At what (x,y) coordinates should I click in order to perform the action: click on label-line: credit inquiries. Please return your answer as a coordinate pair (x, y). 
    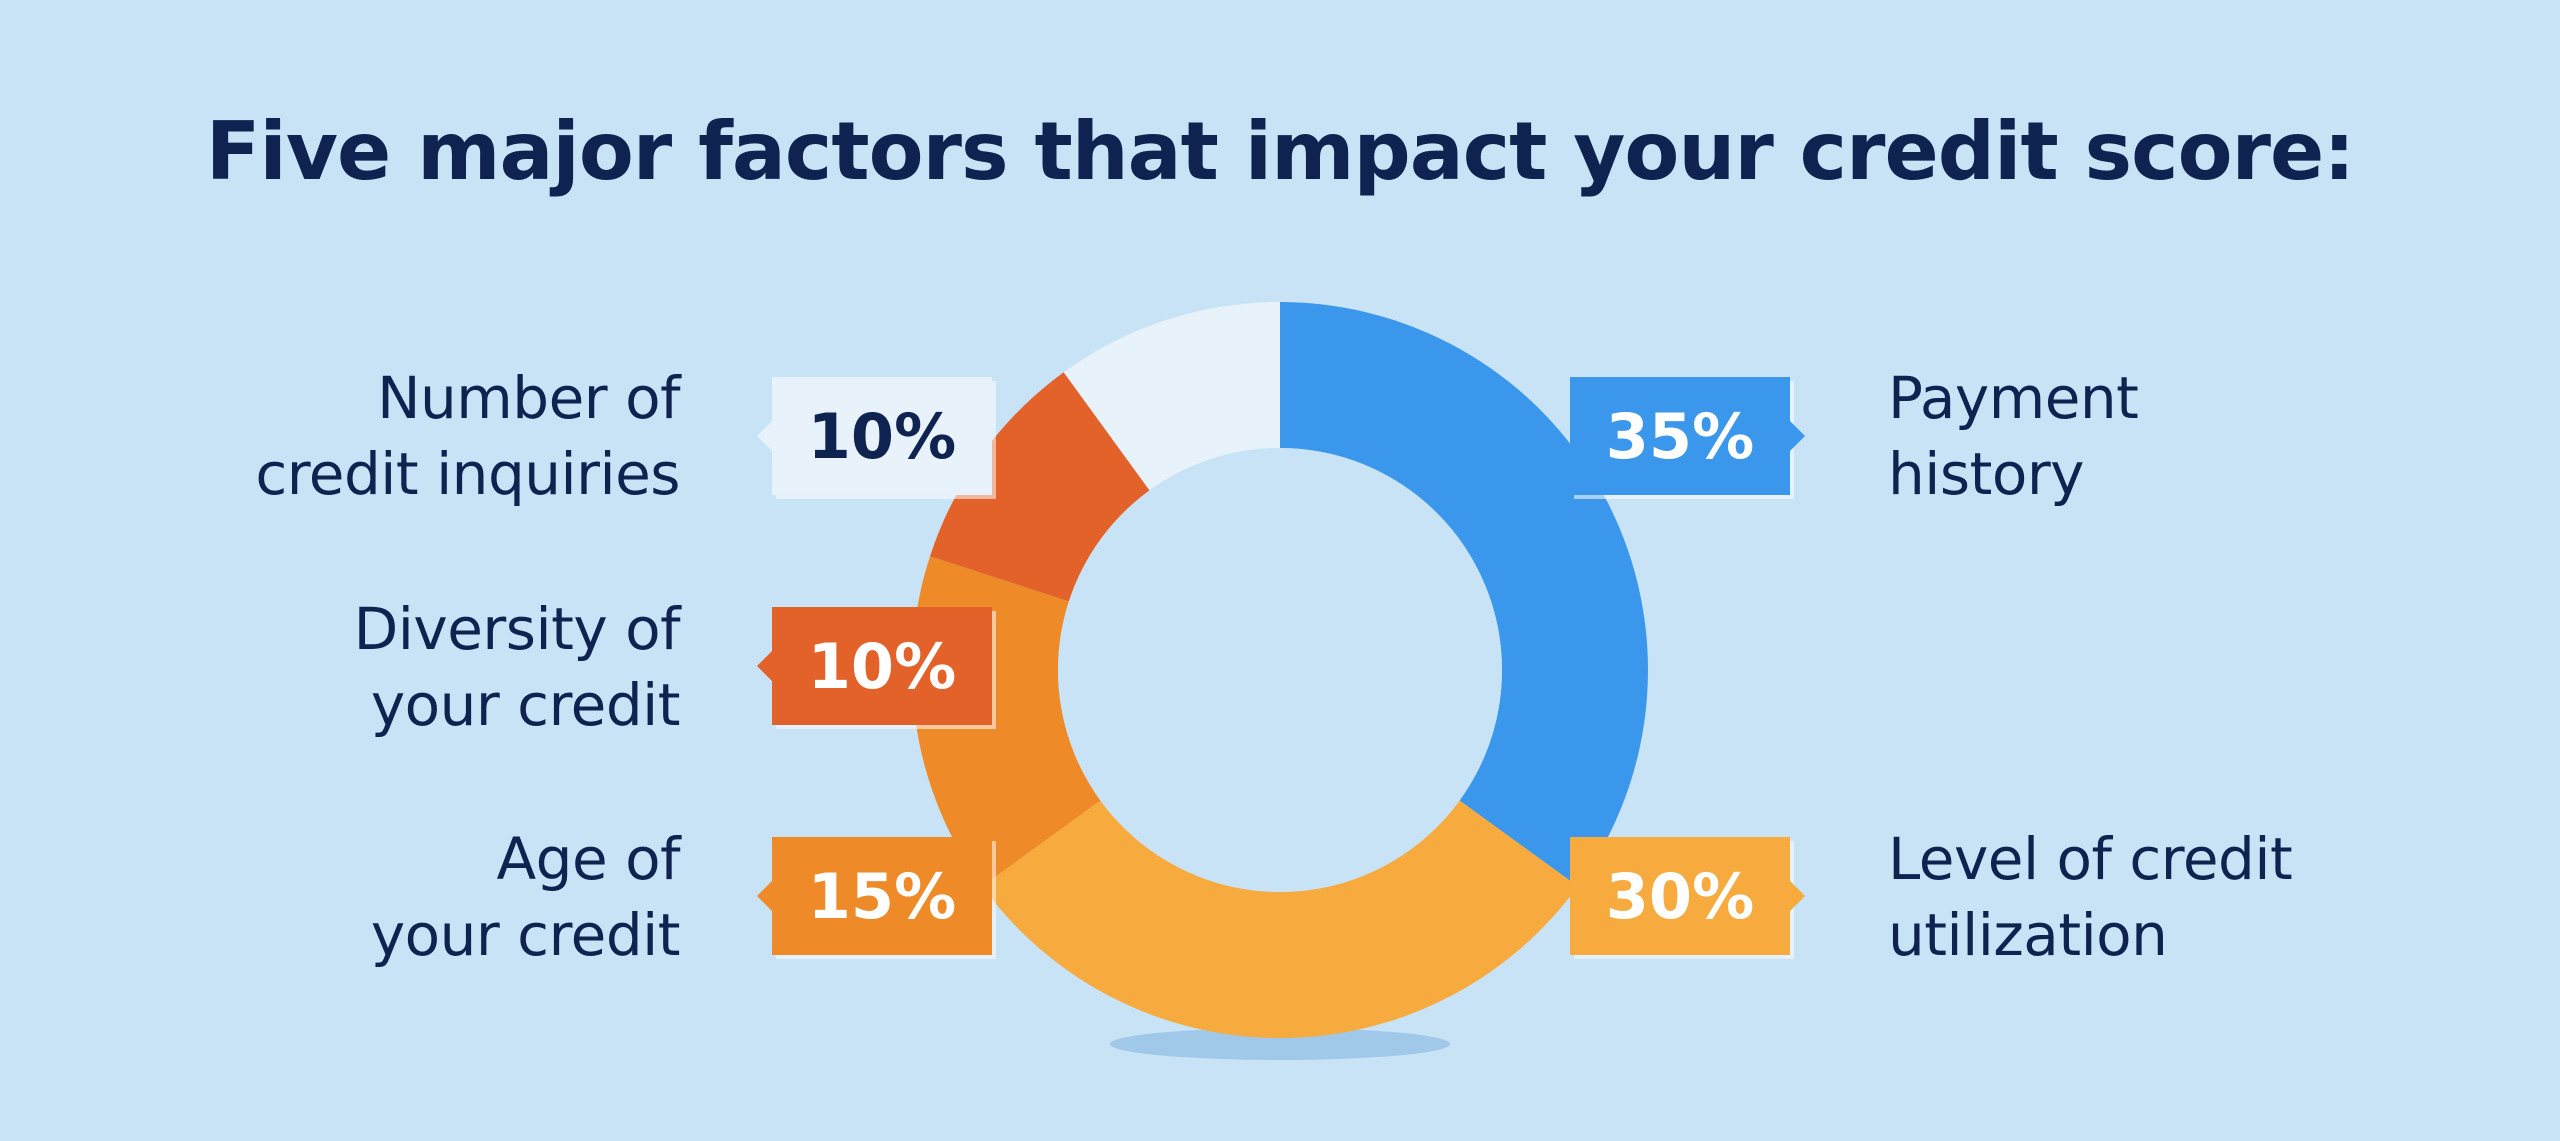
    Looking at the image, I should click on (467, 474).